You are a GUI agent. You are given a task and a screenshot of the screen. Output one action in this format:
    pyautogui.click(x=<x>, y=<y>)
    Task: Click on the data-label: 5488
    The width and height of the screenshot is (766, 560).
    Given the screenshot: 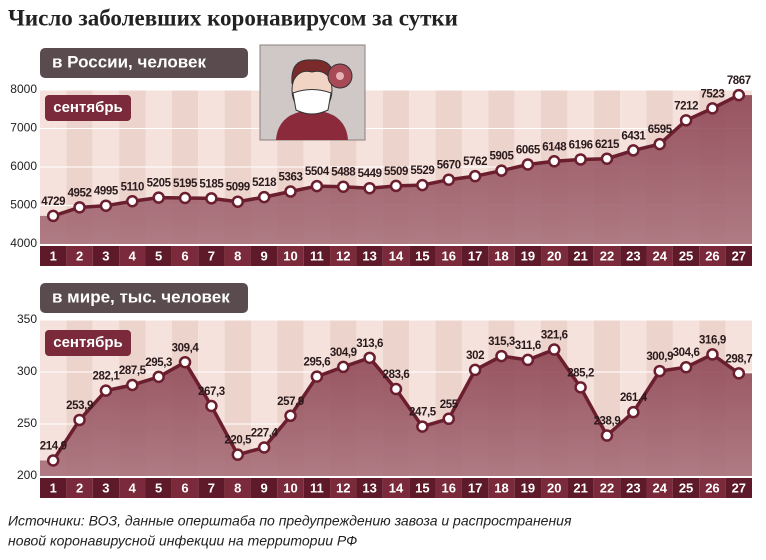 What is the action you would take?
    pyautogui.click(x=343, y=173)
    